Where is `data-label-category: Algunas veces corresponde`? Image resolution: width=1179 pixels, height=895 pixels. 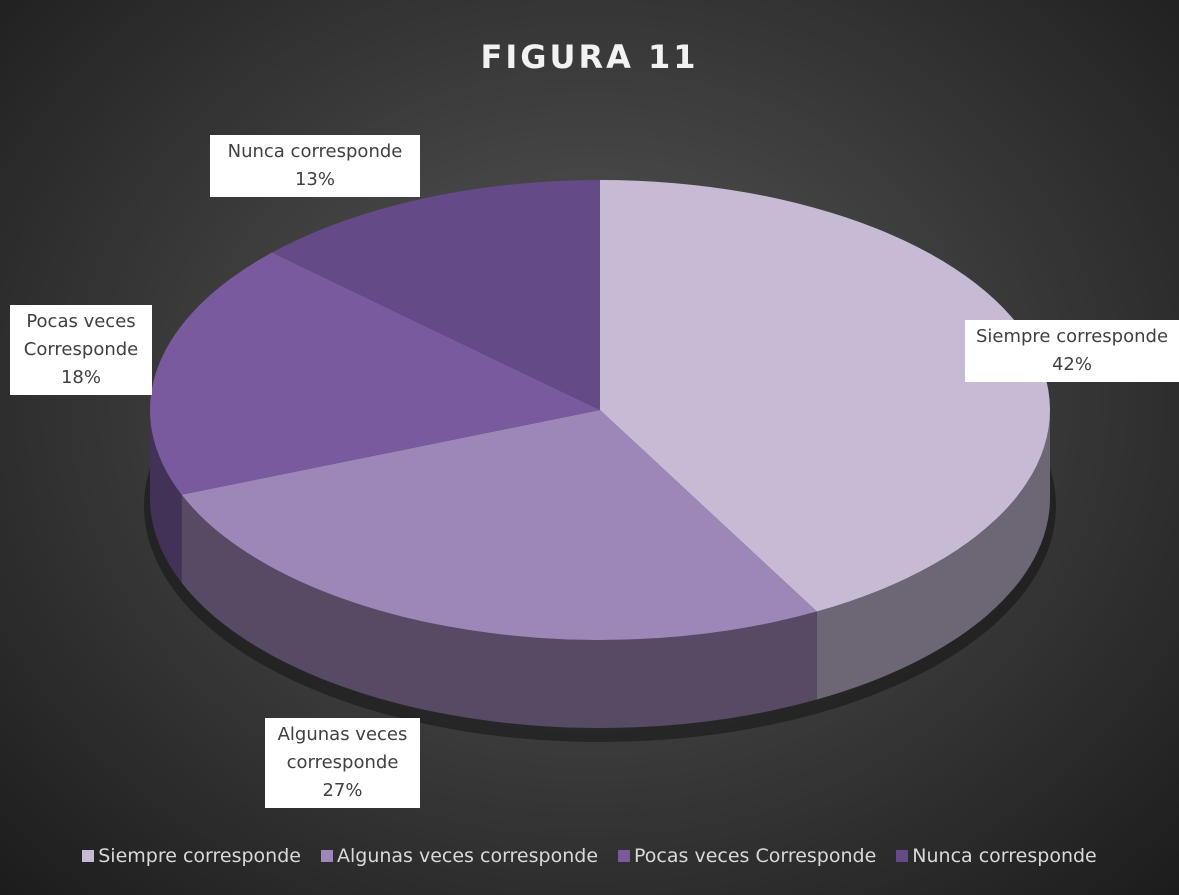
data-label-category: Algunas veces corresponde is located at coordinates (342, 748).